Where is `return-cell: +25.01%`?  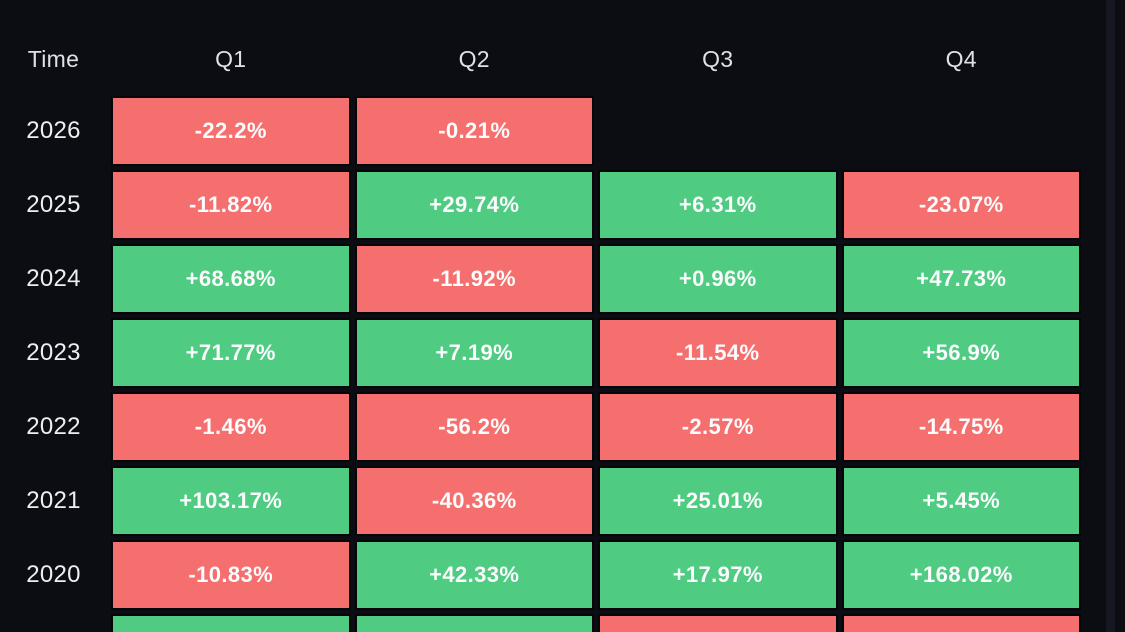
return-cell: +25.01% is located at coordinates (718, 501).